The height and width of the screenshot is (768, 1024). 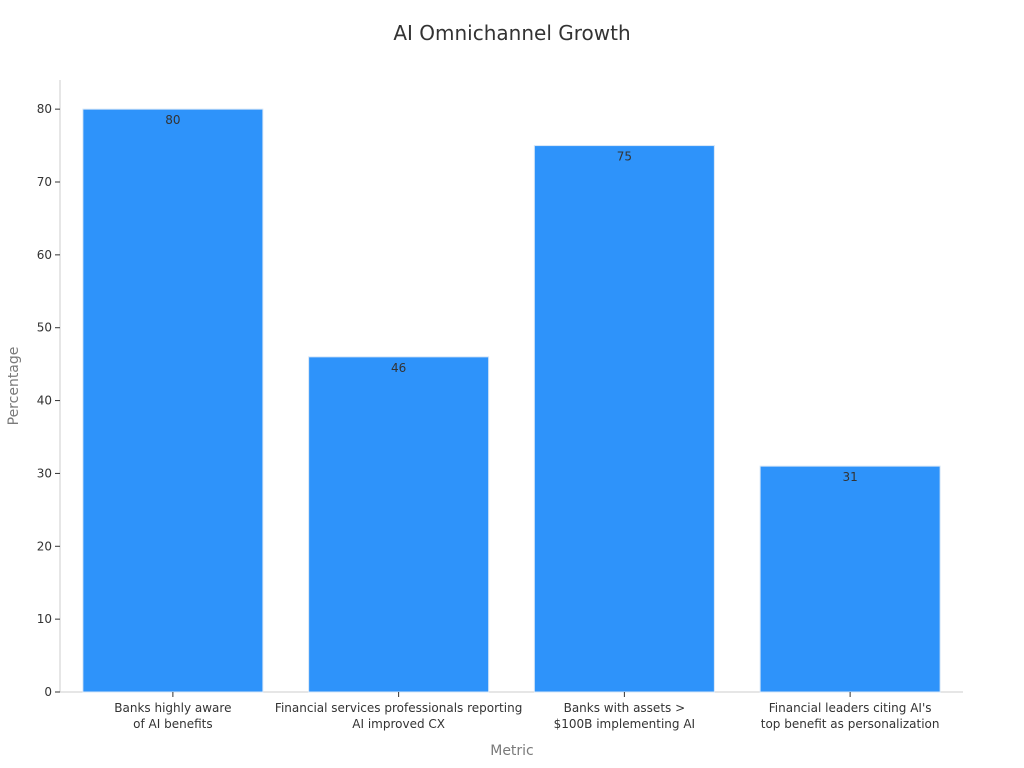 I want to click on x-axis-label: Metric, so click(x=512, y=751).